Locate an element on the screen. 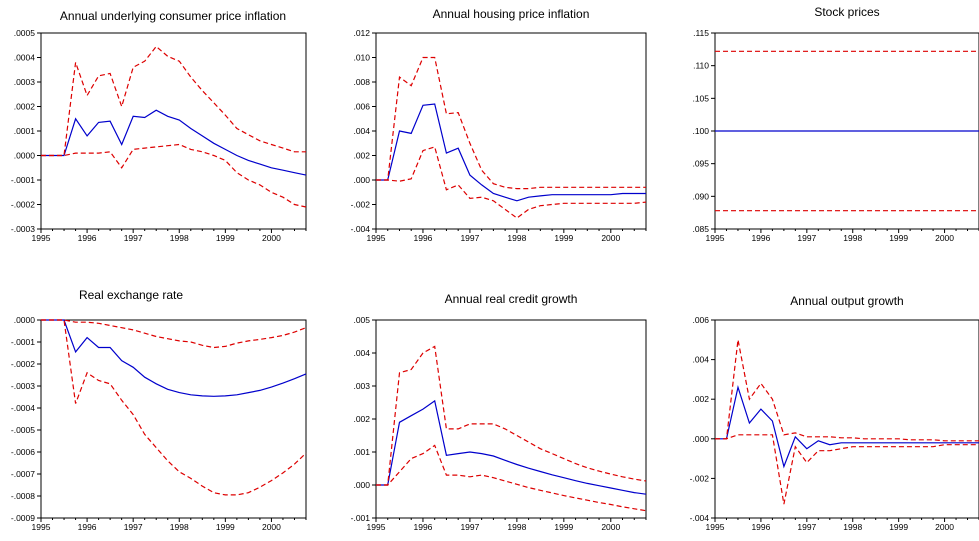 Image resolution: width=979 pixels, height=541 pixels. y-tick-label: -.0002 is located at coordinates (23, 205).